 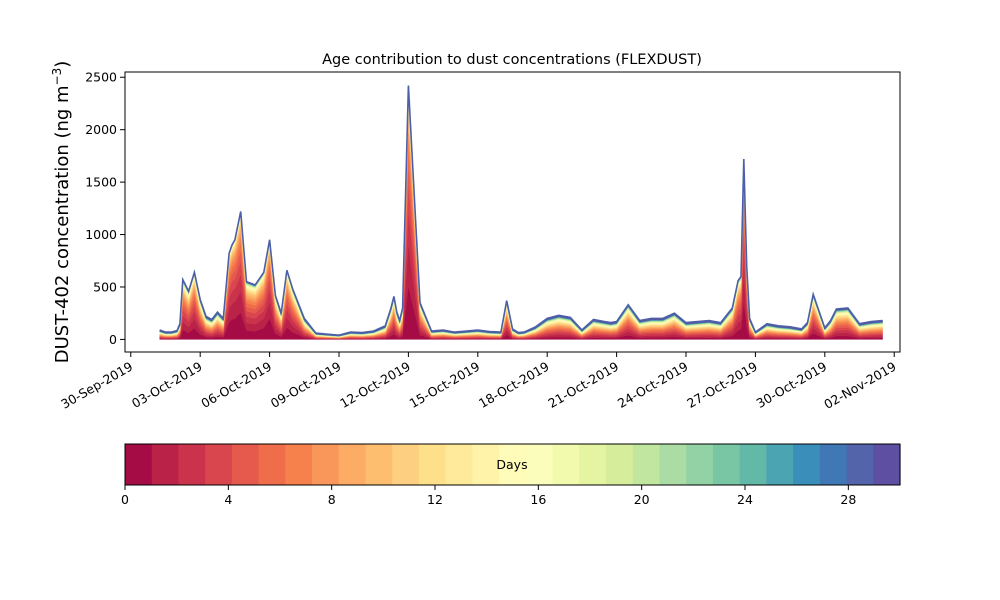 What do you see at coordinates (538, 499) in the screenshot?
I see `colorbar-tick-label: 16` at bounding box center [538, 499].